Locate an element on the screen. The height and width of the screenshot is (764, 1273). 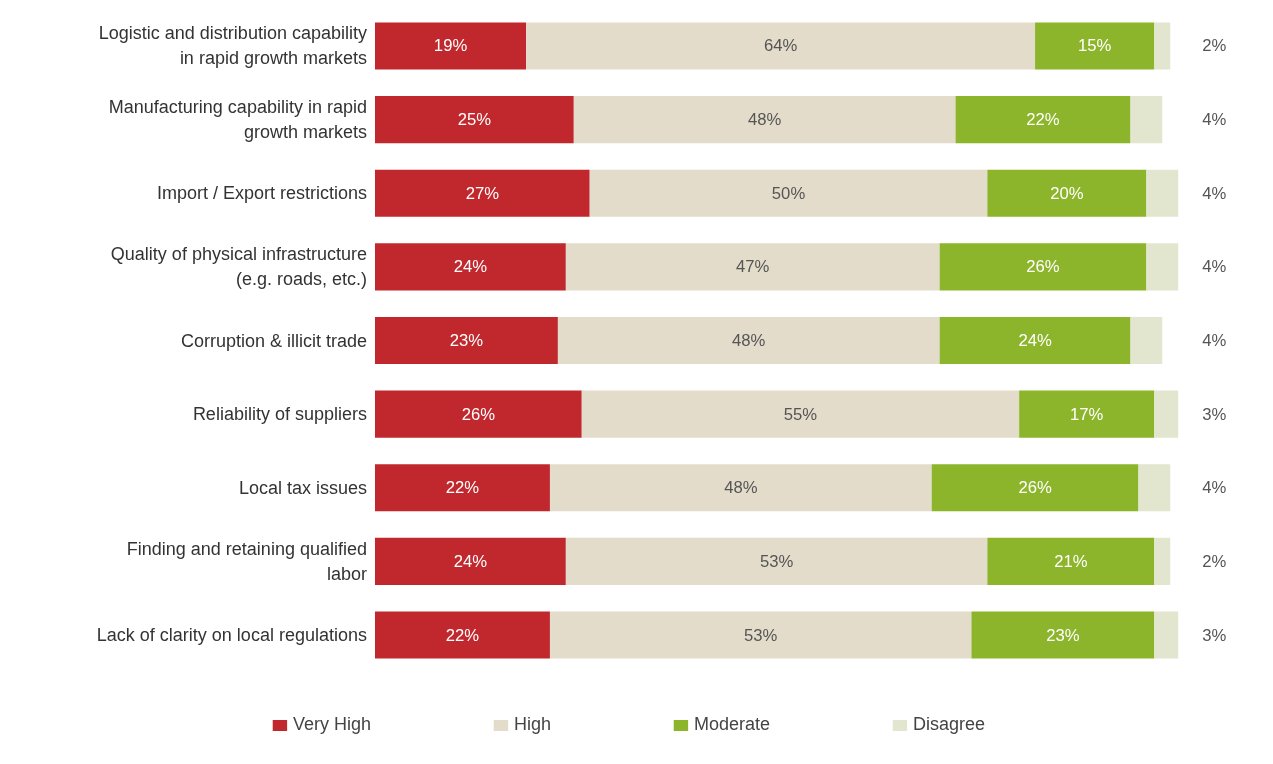
data-label: 17% is located at coordinates (1087, 414).